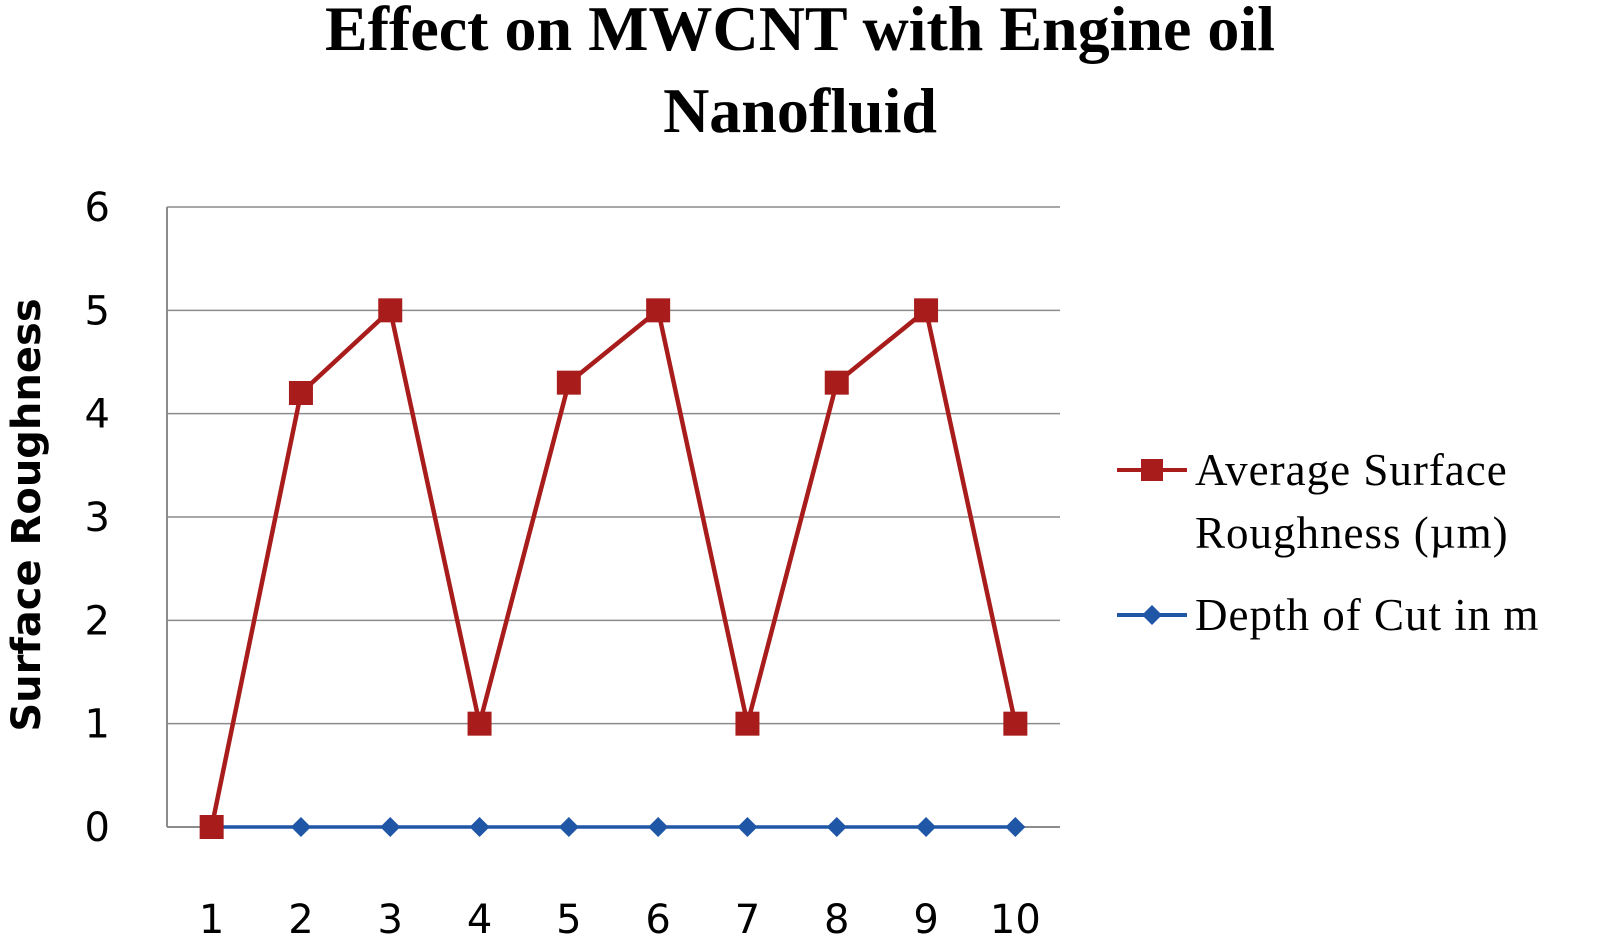  Describe the element at coordinates (1352, 533) in the screenshot. I see `legend-label-average-surface-roughness-line-2: Roughness (µm)` at that location.